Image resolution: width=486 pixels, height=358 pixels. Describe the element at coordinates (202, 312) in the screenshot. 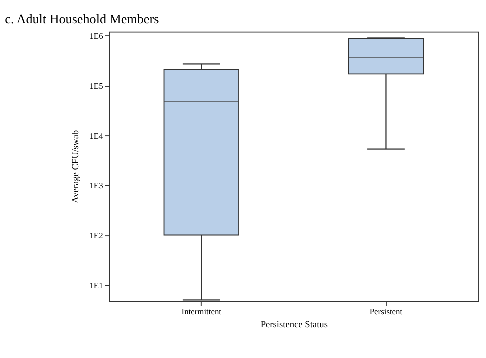

I see `x-tick-label: Intermittent` at that location.